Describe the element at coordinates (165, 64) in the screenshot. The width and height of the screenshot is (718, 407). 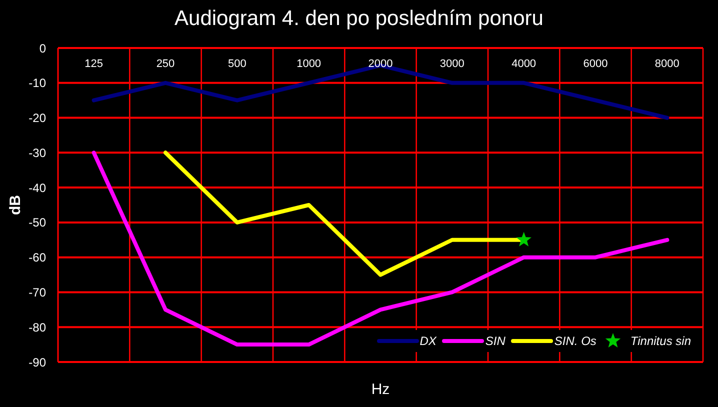
I see `x-tick-label: 250` at that location.